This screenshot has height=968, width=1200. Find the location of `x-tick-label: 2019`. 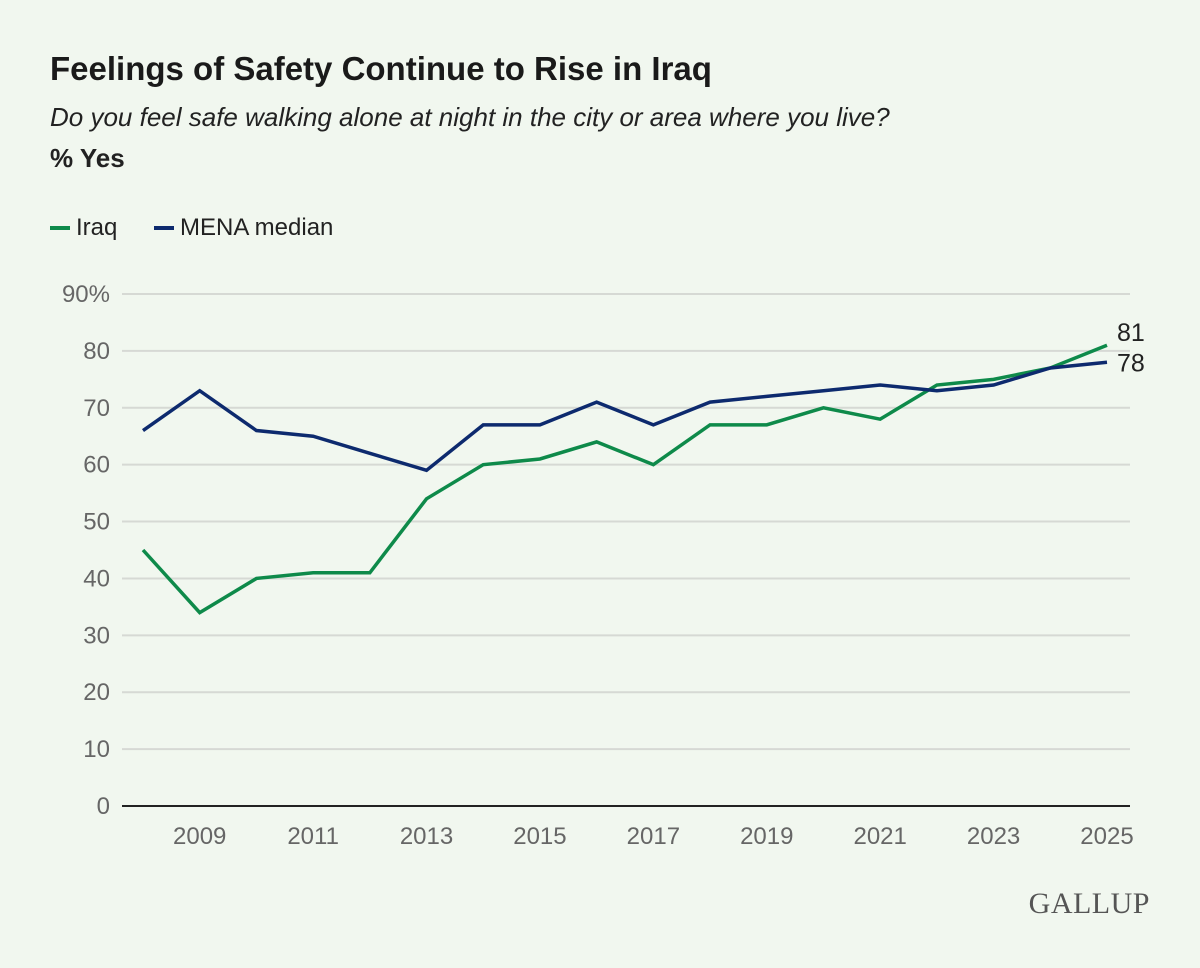

x-tick-label: 2019 is located at coordinates (766, 836).